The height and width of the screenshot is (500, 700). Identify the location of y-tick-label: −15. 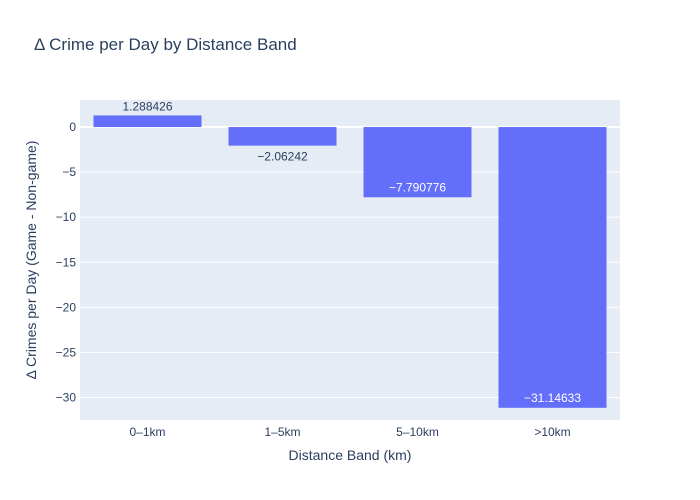
(66, 262).